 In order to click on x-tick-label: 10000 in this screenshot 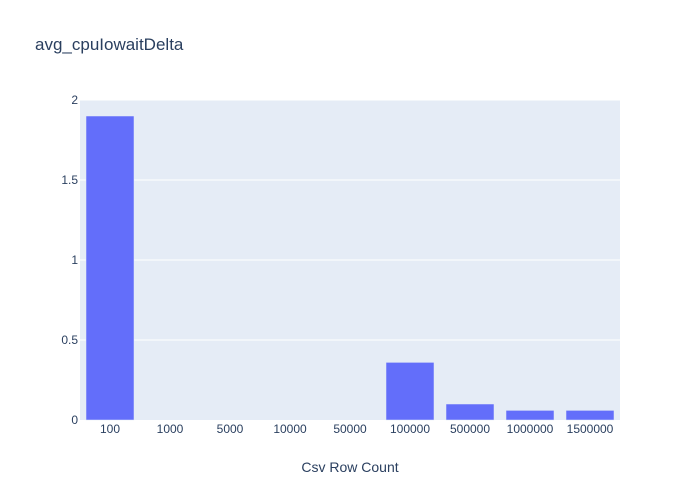, I will do `click(290, 429)`.